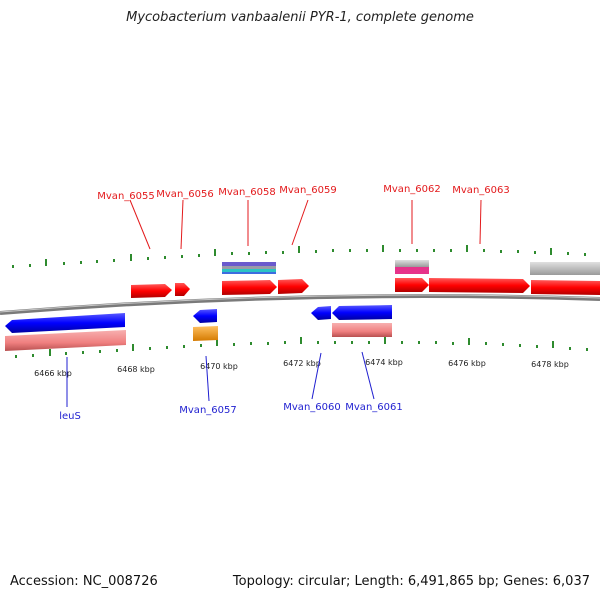 The image size is (600, 600). I want to click on feature-gray-block, so click(412, 263).